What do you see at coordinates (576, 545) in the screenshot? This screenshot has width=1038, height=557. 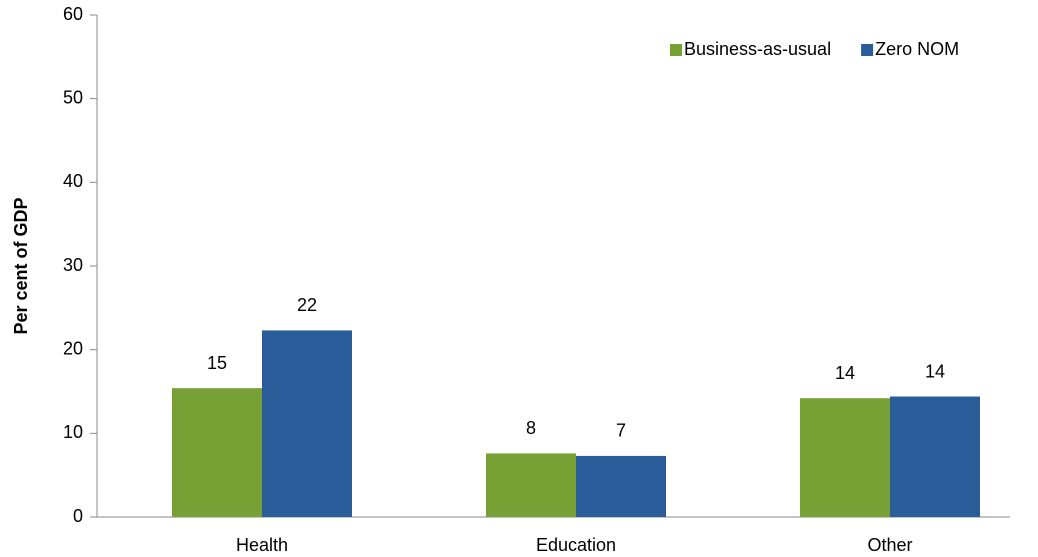 I see `x-tick-label: Education` at bounding box center [576, 545].